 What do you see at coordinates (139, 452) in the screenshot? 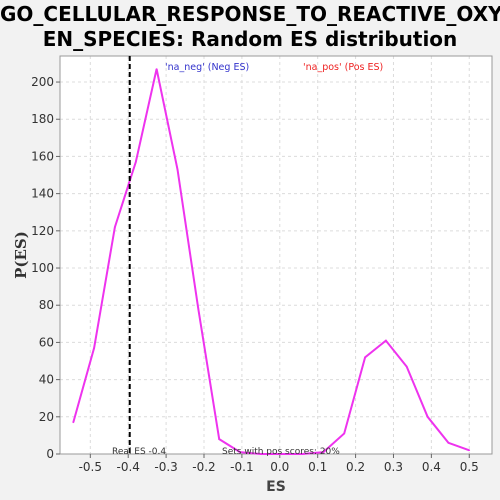
I see `real-es-annotation: Real ES -0.4` at bounding box center [139, 452].